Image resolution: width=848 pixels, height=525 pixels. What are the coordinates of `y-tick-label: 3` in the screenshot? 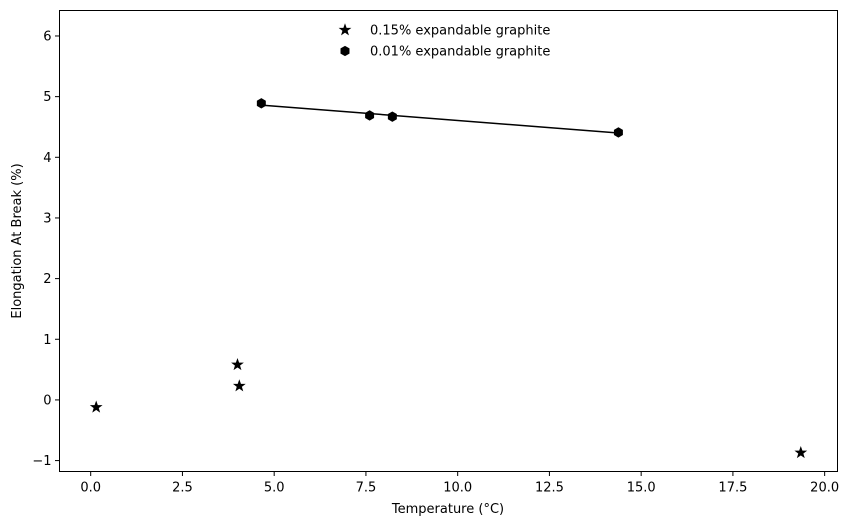 It's located at (47, 218).